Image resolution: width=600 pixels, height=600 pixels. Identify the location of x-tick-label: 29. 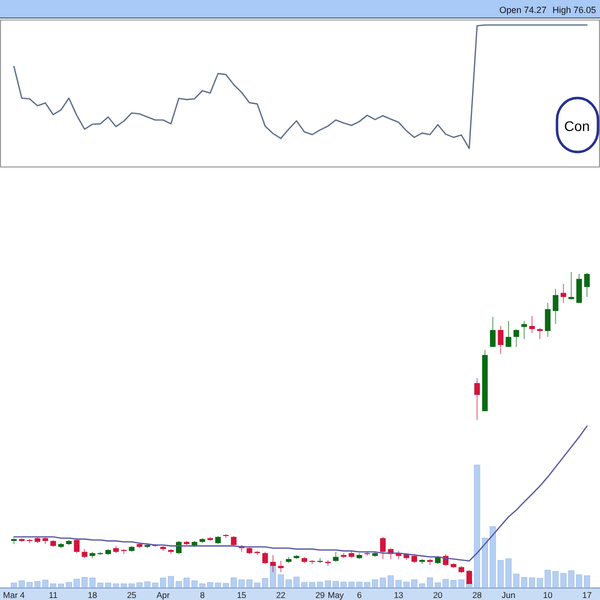
(320, 595).